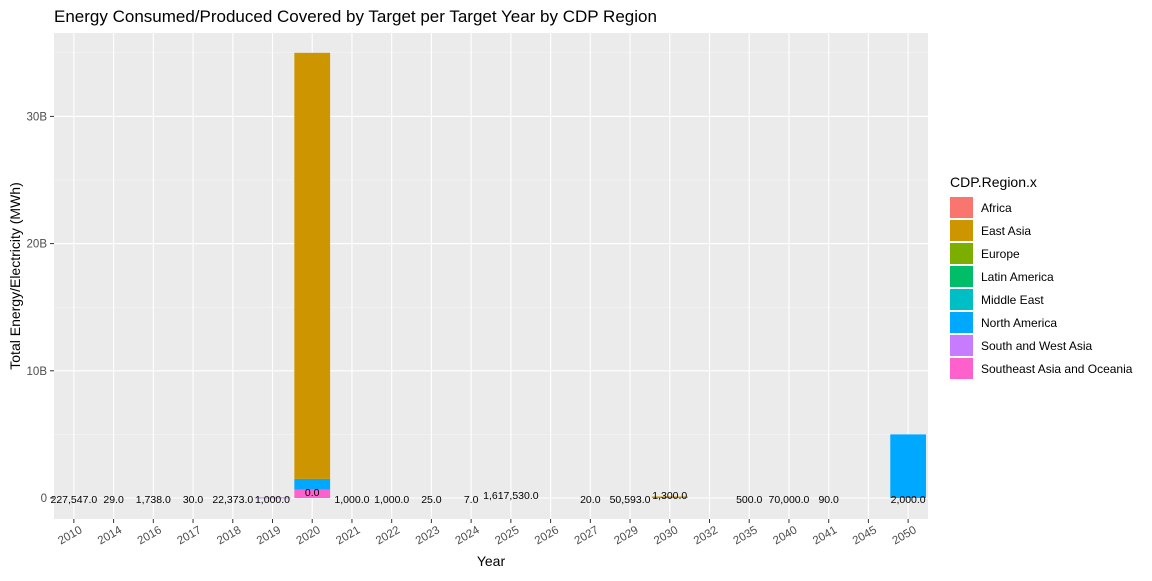 The width and height of the screenshot is (1152, 581). Describe the element at coordinates (471, 500) in the screenshot. I see `data-label: 7.0` at that location.